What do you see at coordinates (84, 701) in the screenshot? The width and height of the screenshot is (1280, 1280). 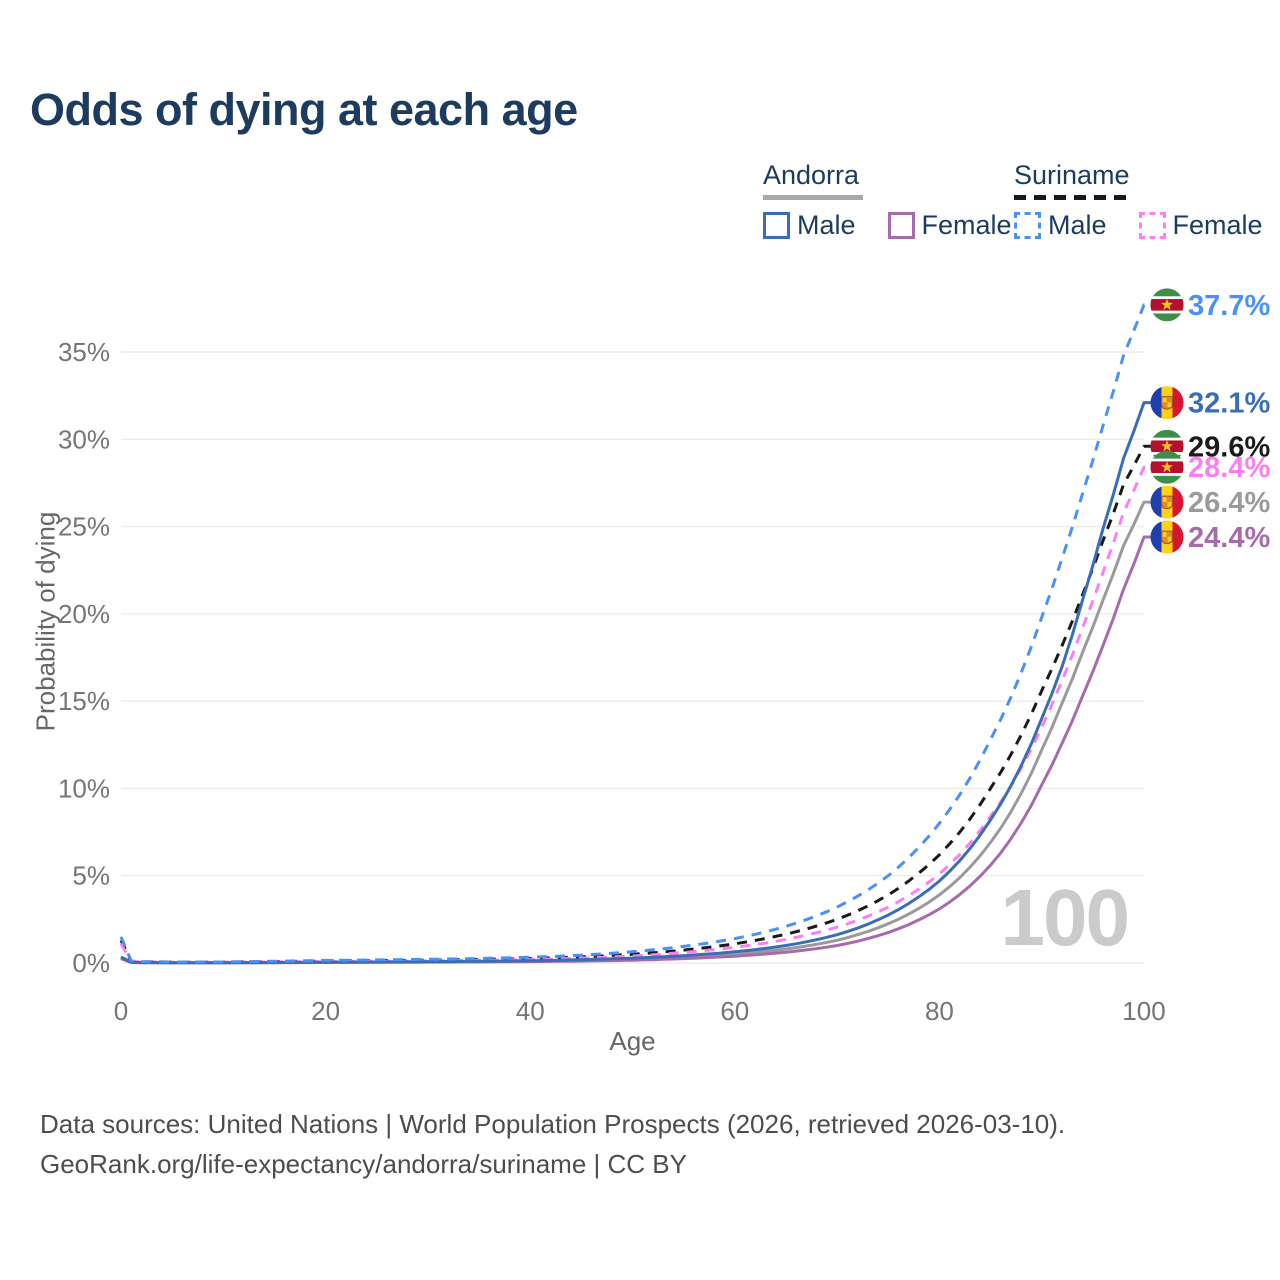 I see `y-tick-label: 15%` at bounding box center [84, 701].